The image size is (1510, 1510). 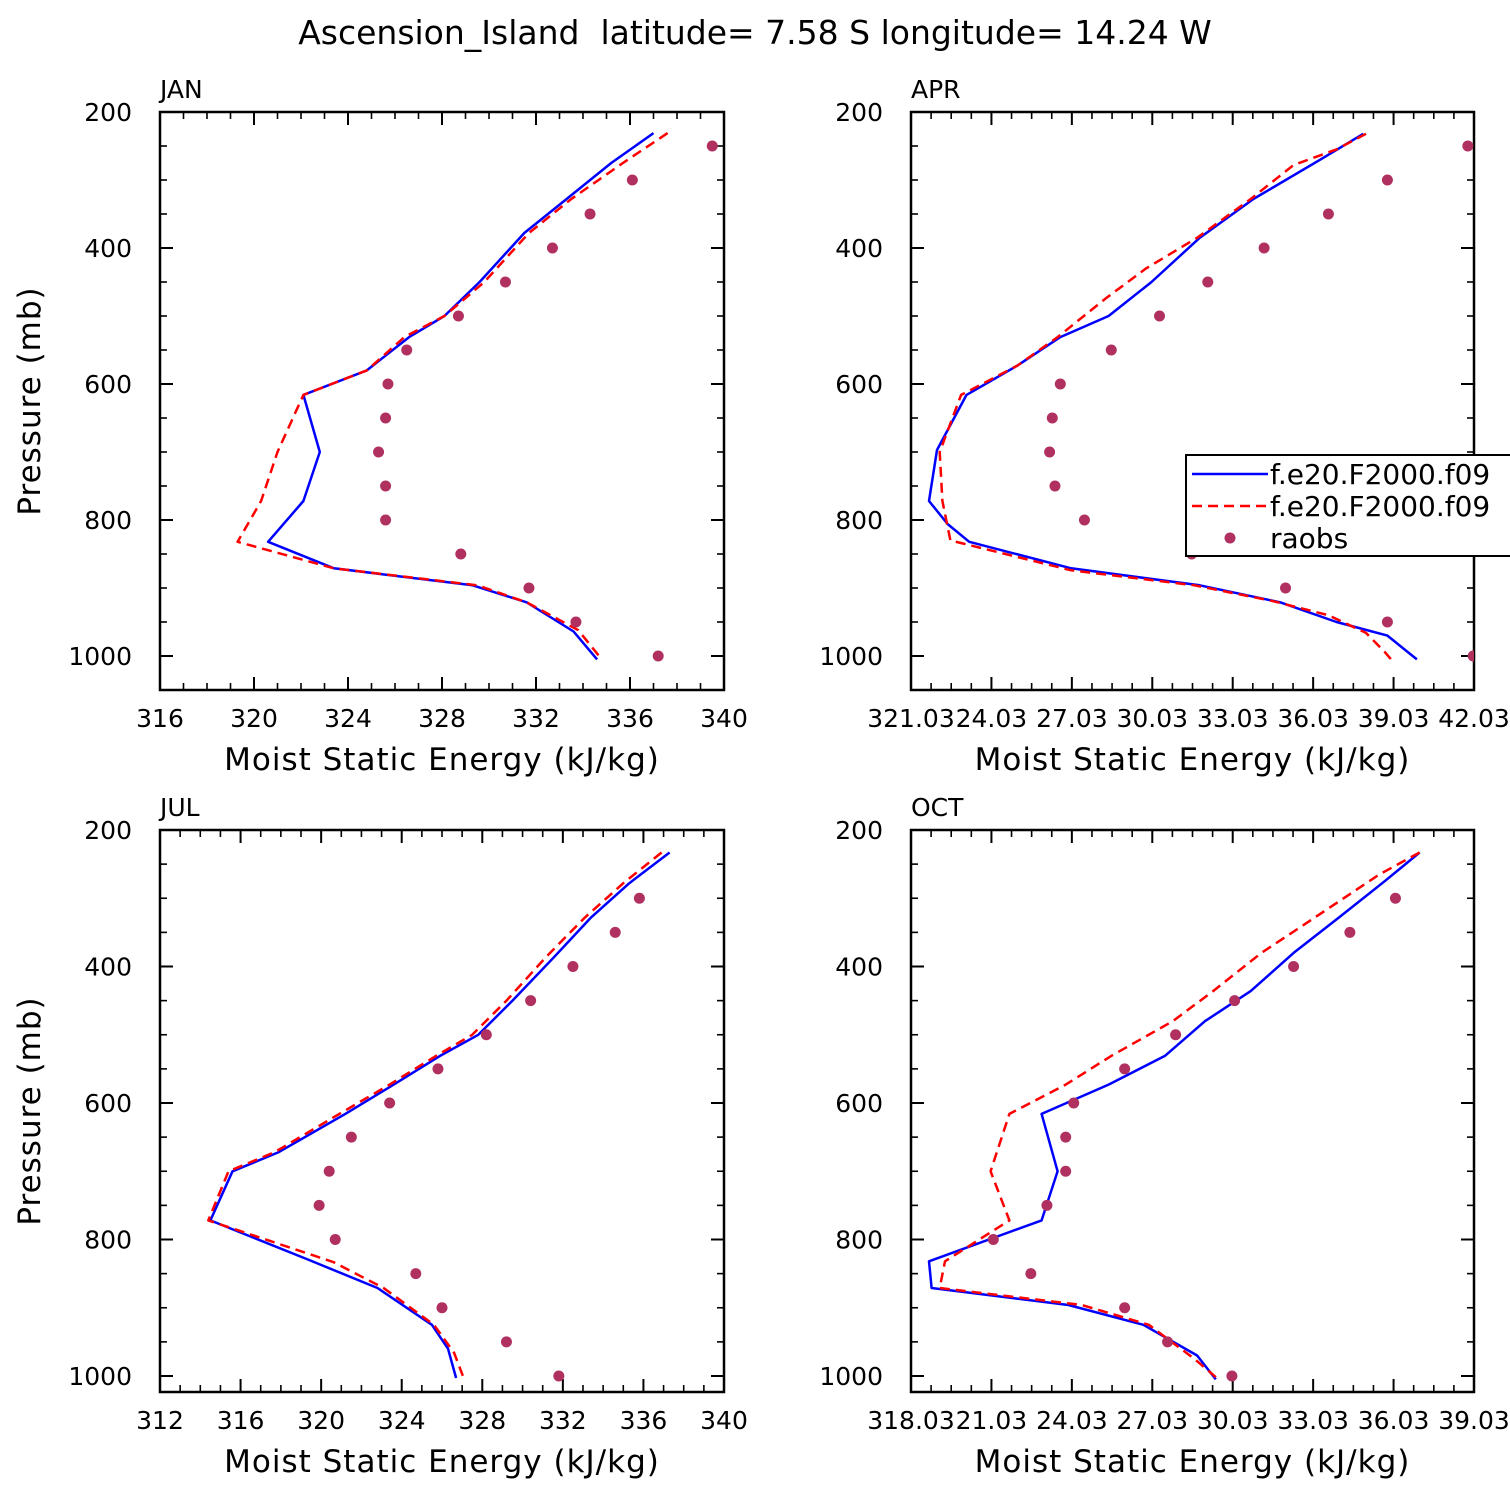 I want to click on legend-label: raobs, so click(x=1309, y=538).